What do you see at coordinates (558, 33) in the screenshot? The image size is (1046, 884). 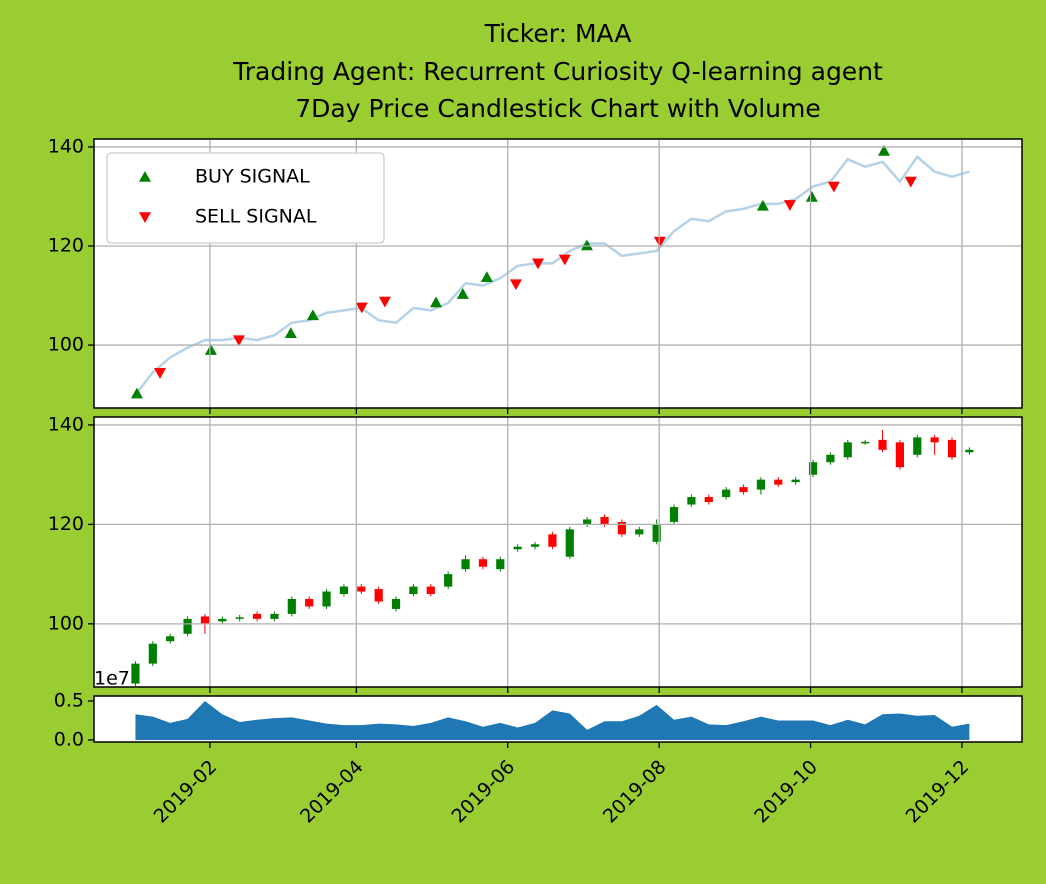 I see `title-line: Ticker: MAA` at bounding box center [558, 33].